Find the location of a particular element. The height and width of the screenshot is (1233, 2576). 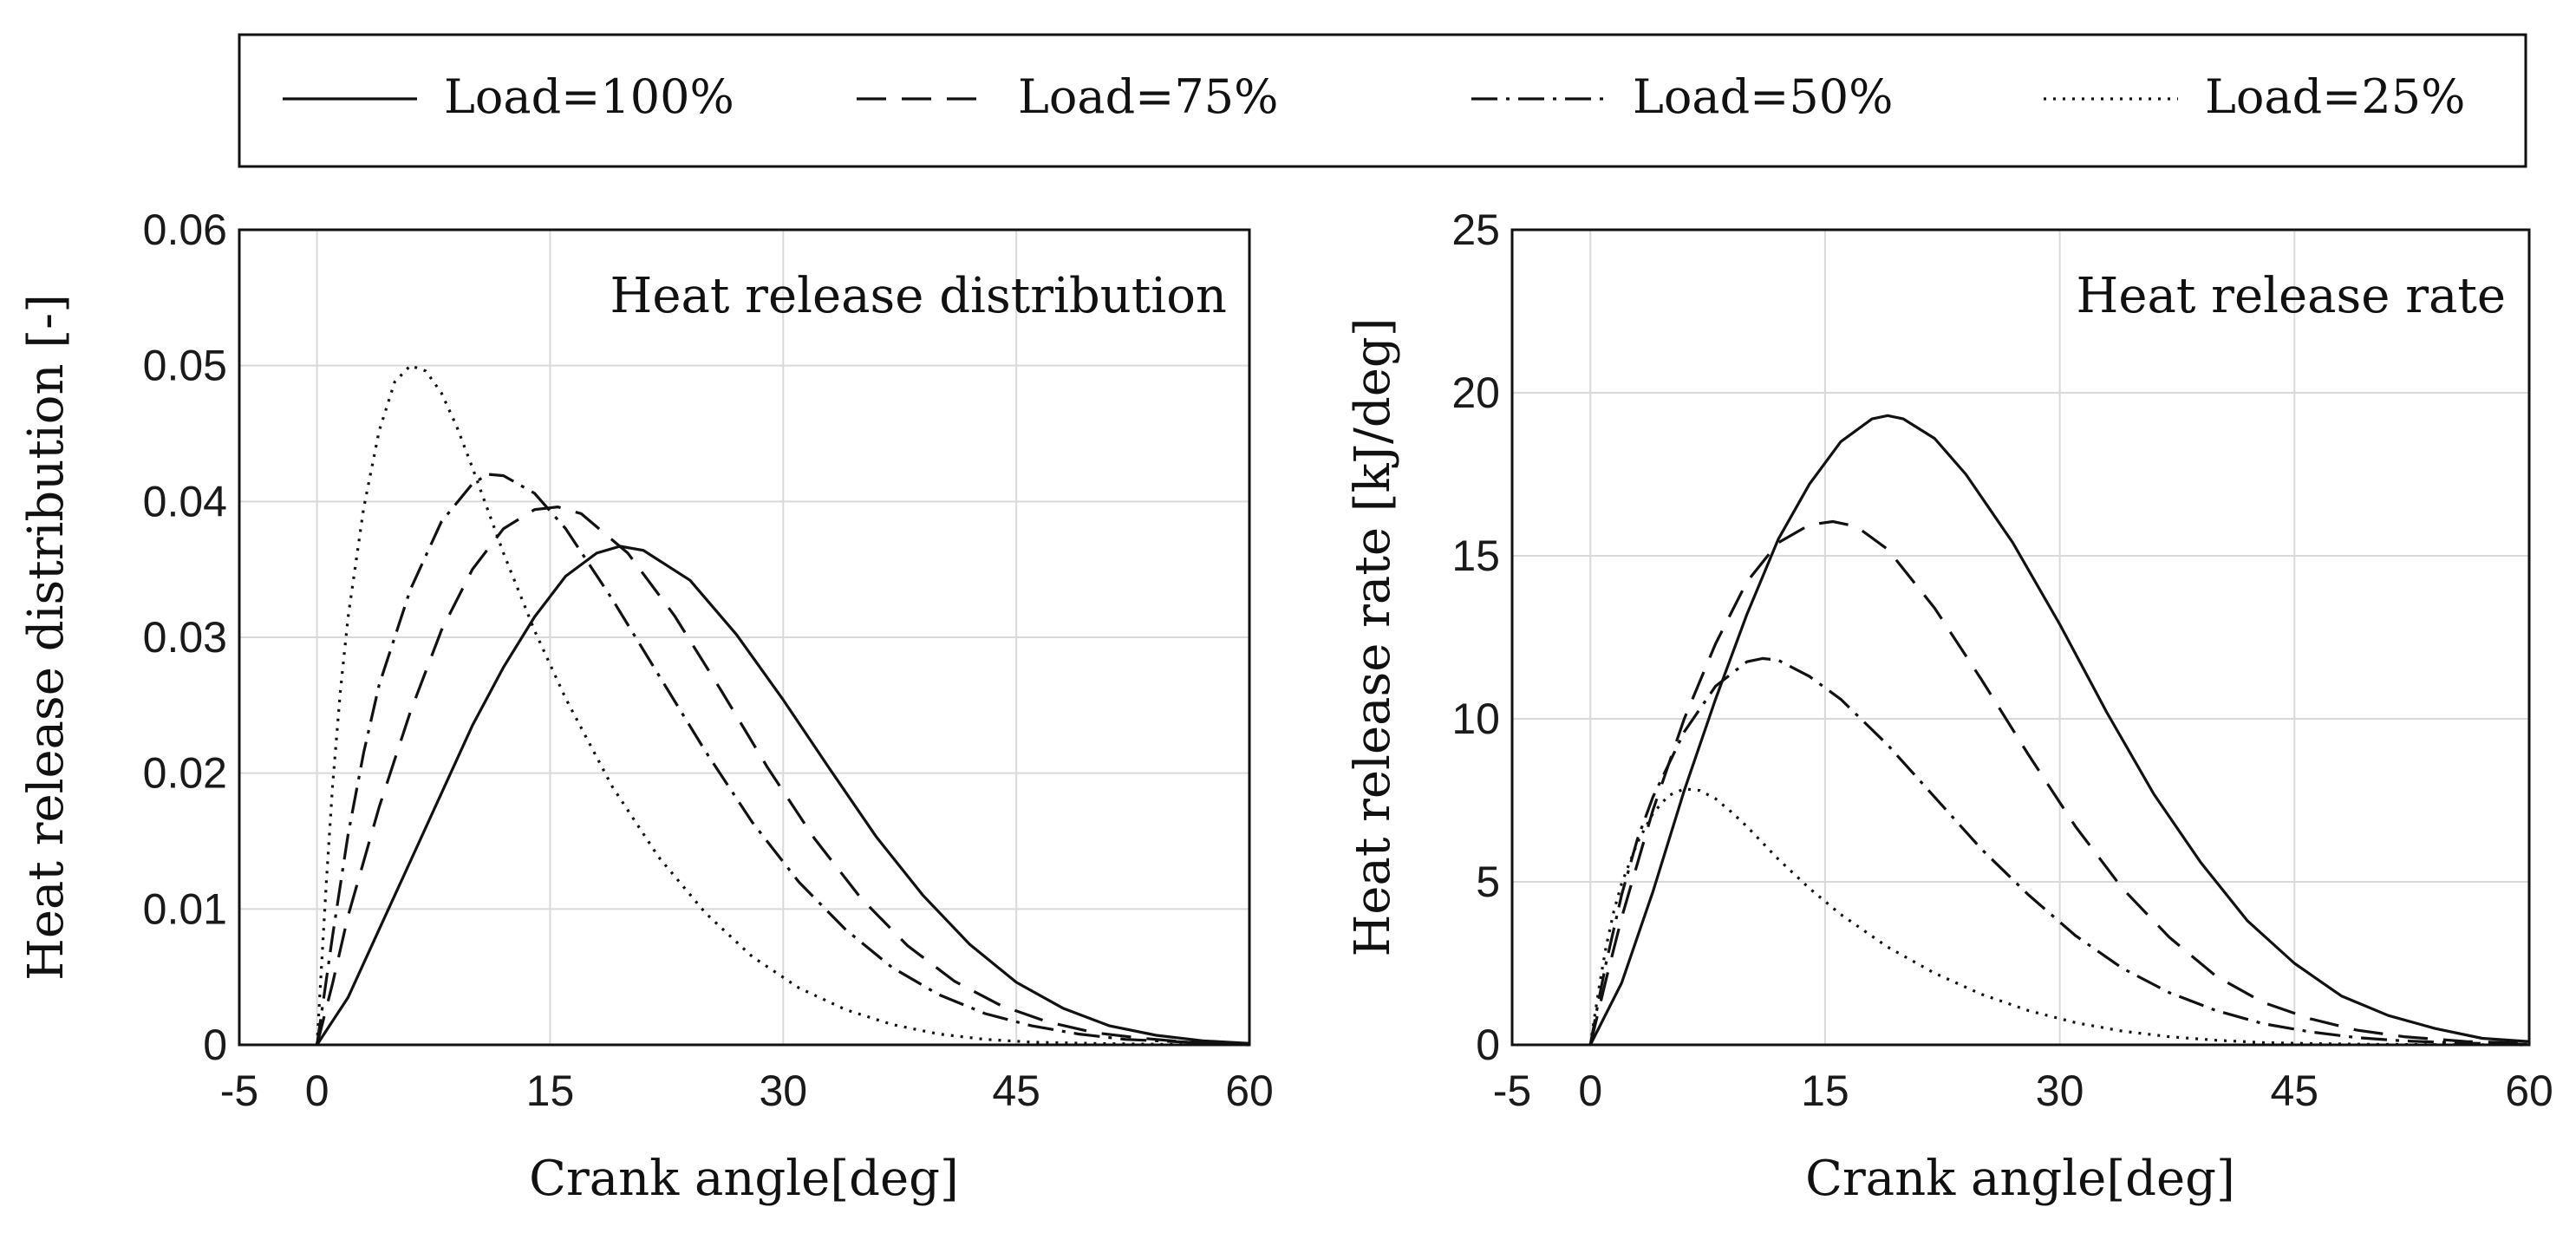

left-x-tick-label: -5 is located at coordinates (239, 1091).